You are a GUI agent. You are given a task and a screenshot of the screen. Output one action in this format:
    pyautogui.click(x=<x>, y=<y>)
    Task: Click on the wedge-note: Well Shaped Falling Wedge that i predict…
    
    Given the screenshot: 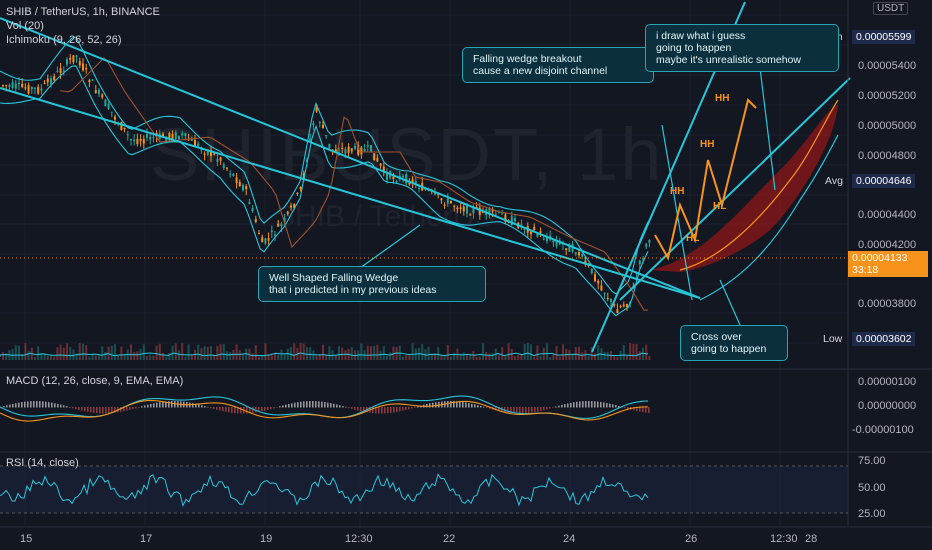 What is the action you would take?
    pyautogui.click(x=372, y=284)
    